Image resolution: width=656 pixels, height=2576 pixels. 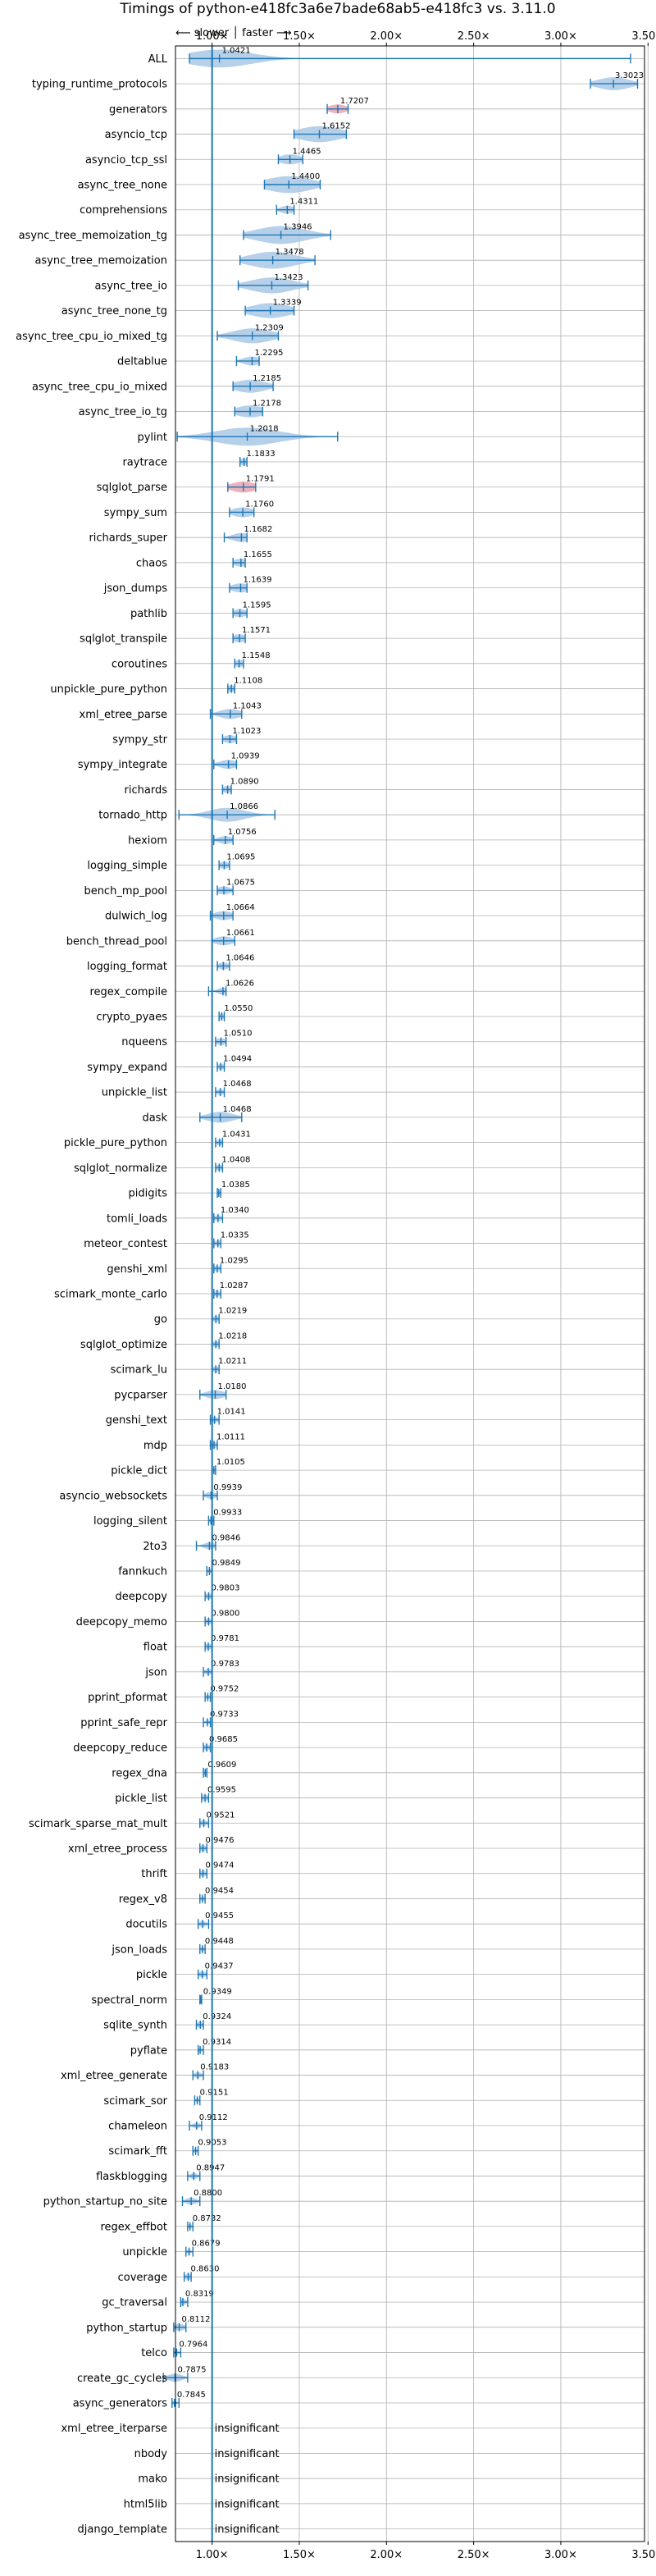 What do you see at coordinates (267, 405) in the screenshot?
I see `value-label: 1.2178` at bounding box center [267, 405].